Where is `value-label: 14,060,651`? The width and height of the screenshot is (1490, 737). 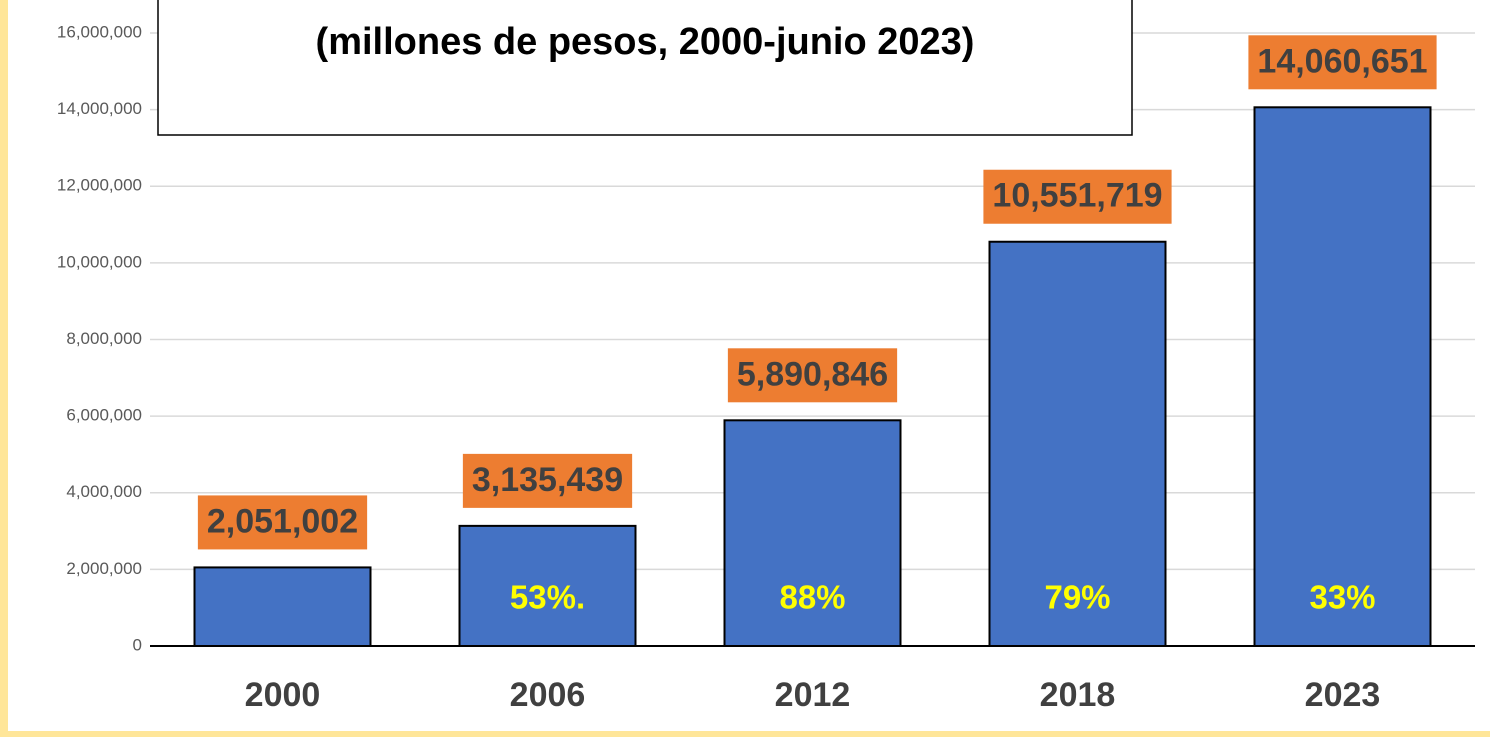 value-label: 14,060,651 is located at coordinates (1342, 61).